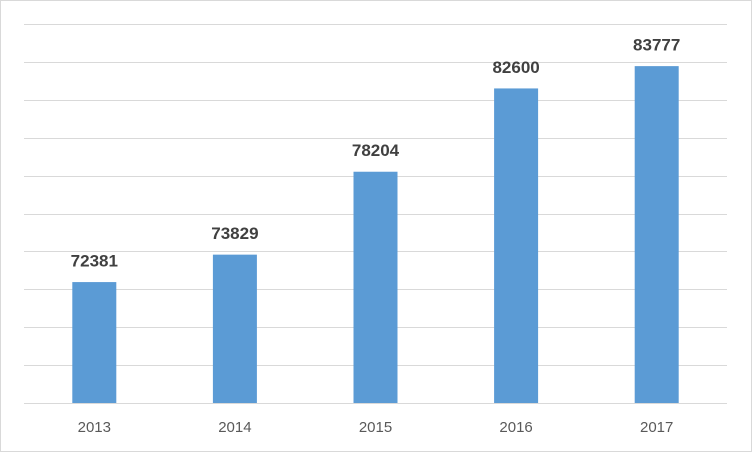  What do you see at coordinates (94, 261) in the screenshot?
I see `value-label: 72381` at bounding box center [94, 261].